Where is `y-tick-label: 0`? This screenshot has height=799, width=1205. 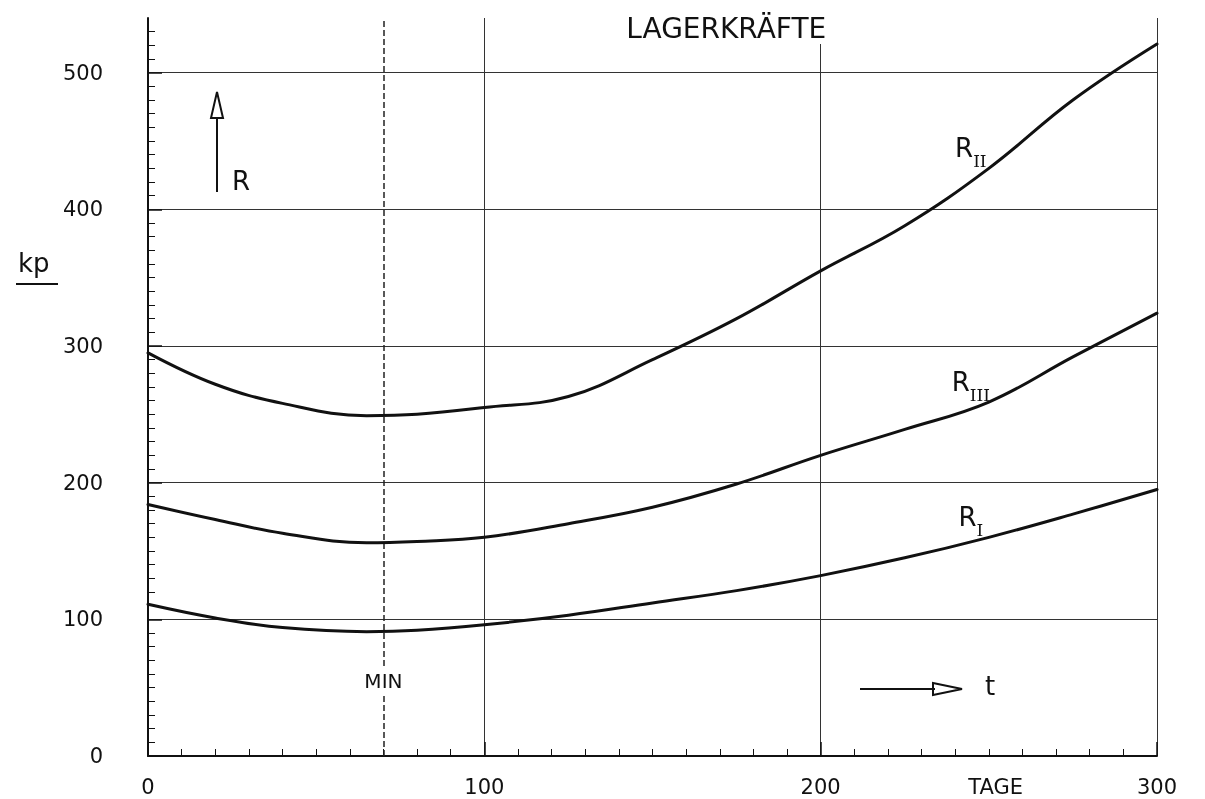
y-tick-label: 0 is located at coordinates (96, 756).